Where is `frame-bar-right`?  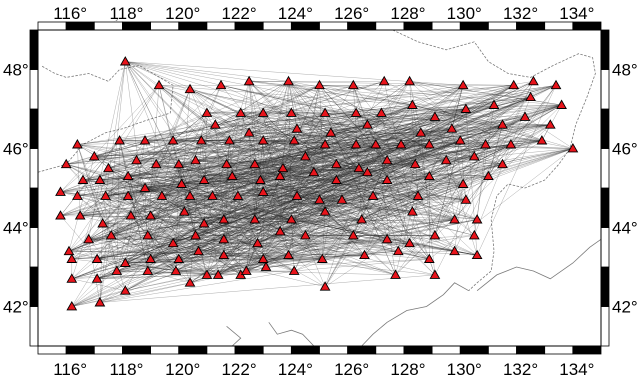 frame-bar-right is located at coordinates (605, 326).